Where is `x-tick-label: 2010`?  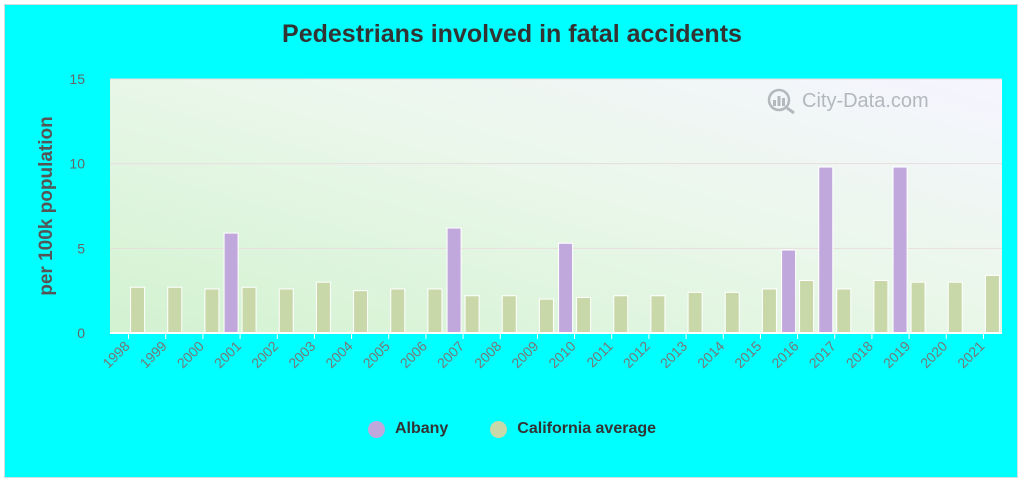 x-tick-label: 2010 is located at coordinates (561, 354).